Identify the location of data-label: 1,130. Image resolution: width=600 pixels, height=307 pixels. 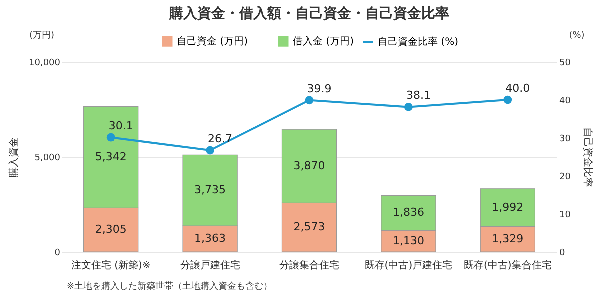
(408, 241).